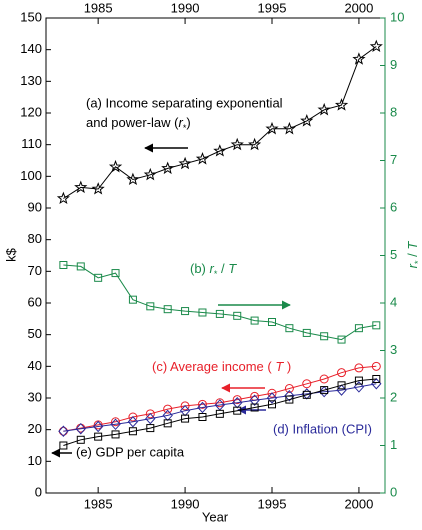  Describe the element at coordinates (130, 451) in the screenshot. I see `annotation: (e) GDP per capita` at that location.